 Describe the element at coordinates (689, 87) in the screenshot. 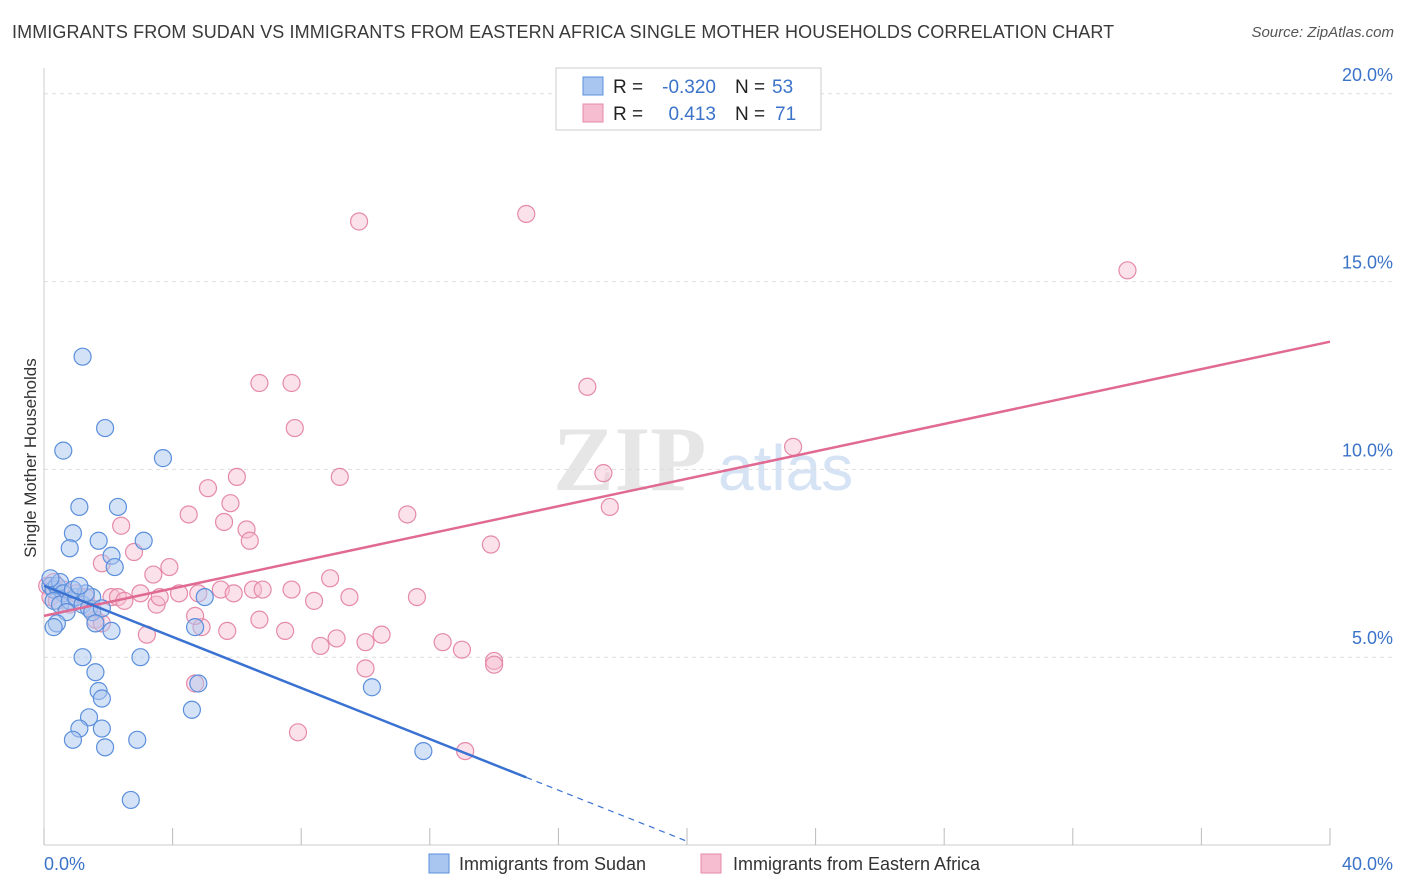

I see `legend-r-value-1: -0.320` at that location.